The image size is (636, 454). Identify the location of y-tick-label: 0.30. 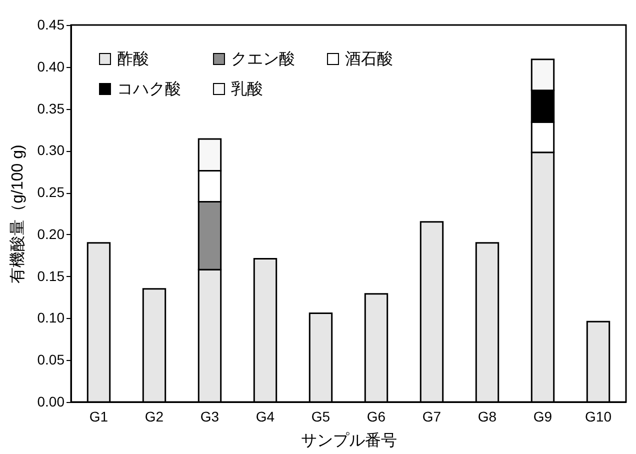
(51, 150).